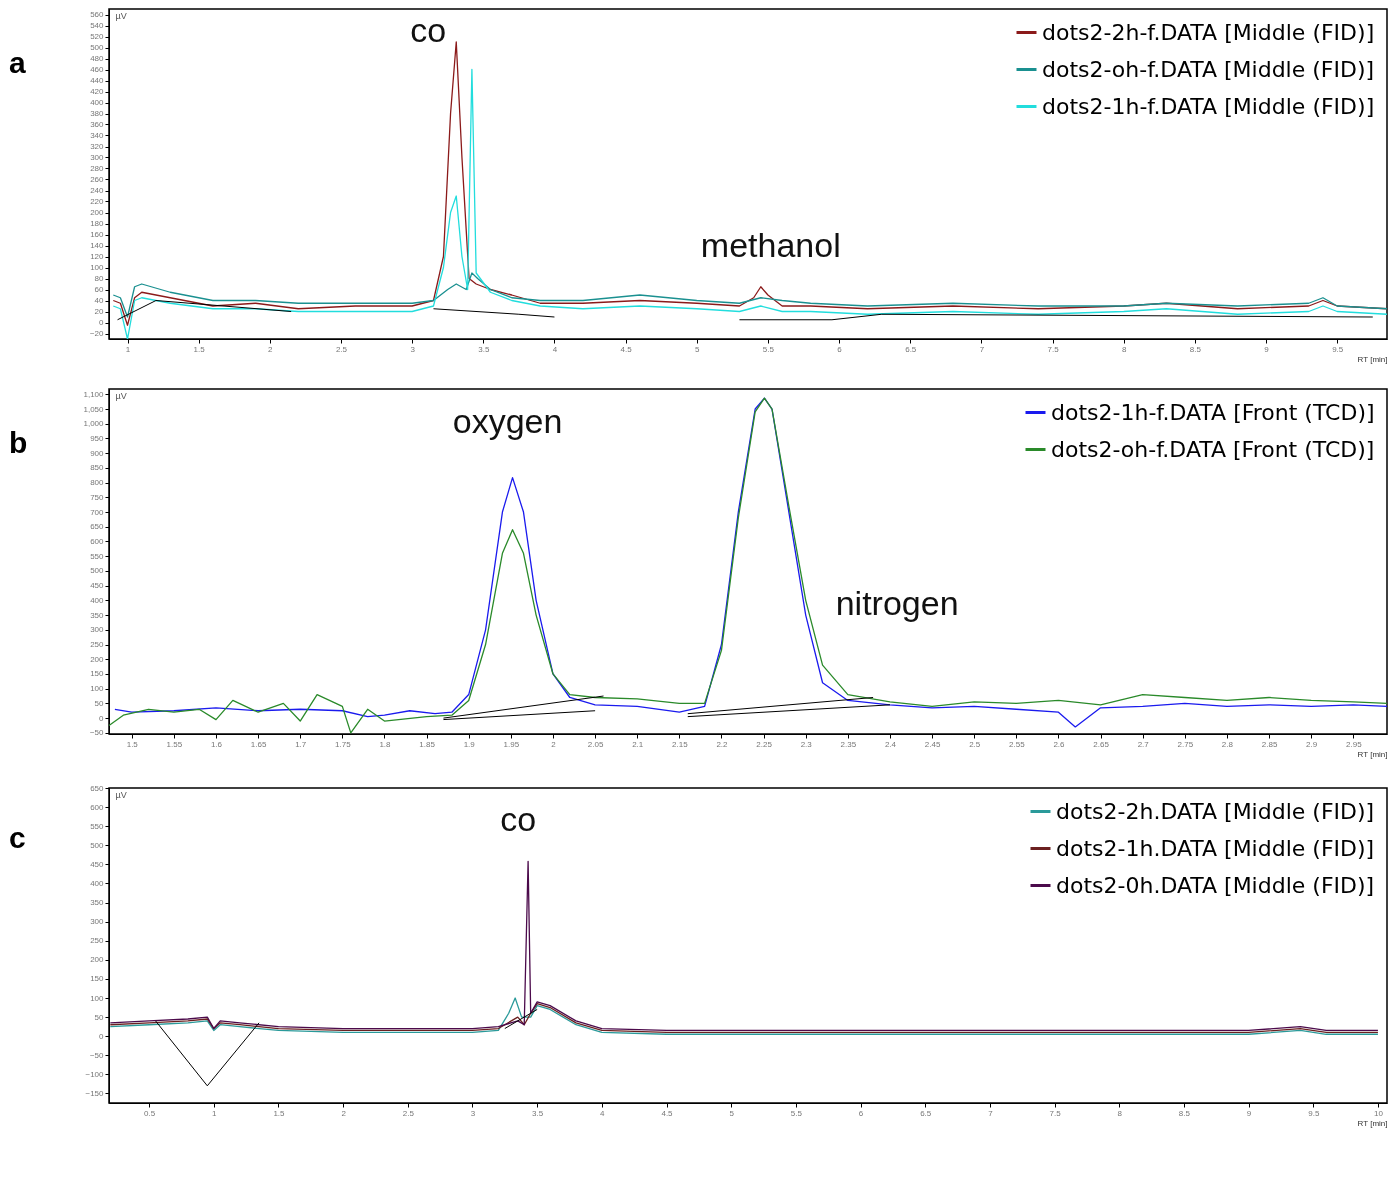 The image size is (1392, 1200). I want to click on x-tick-label: 2.4, so click(890, 744).